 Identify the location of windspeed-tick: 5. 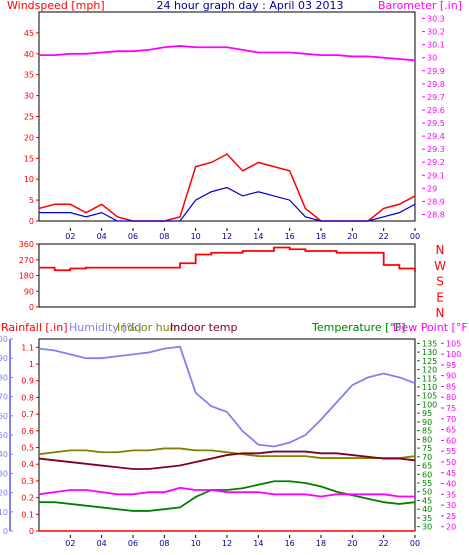
(31, 200).